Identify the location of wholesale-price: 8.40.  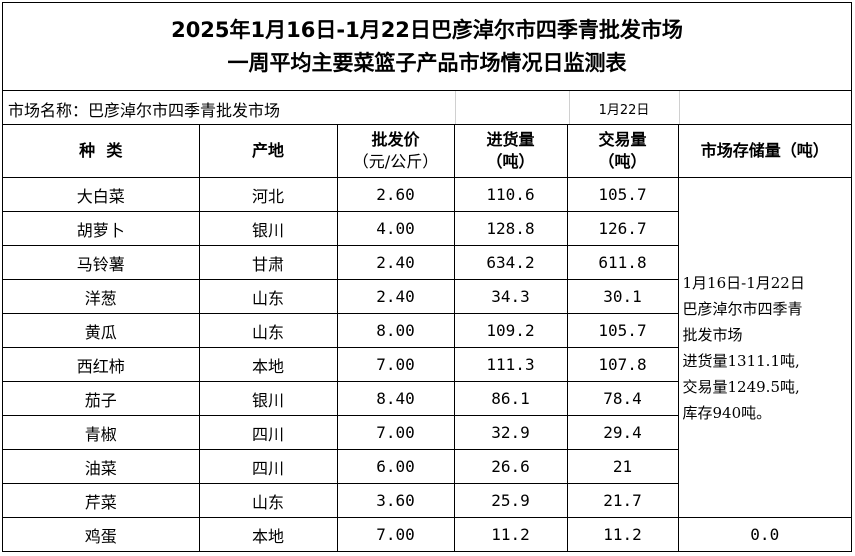
(395, 398).